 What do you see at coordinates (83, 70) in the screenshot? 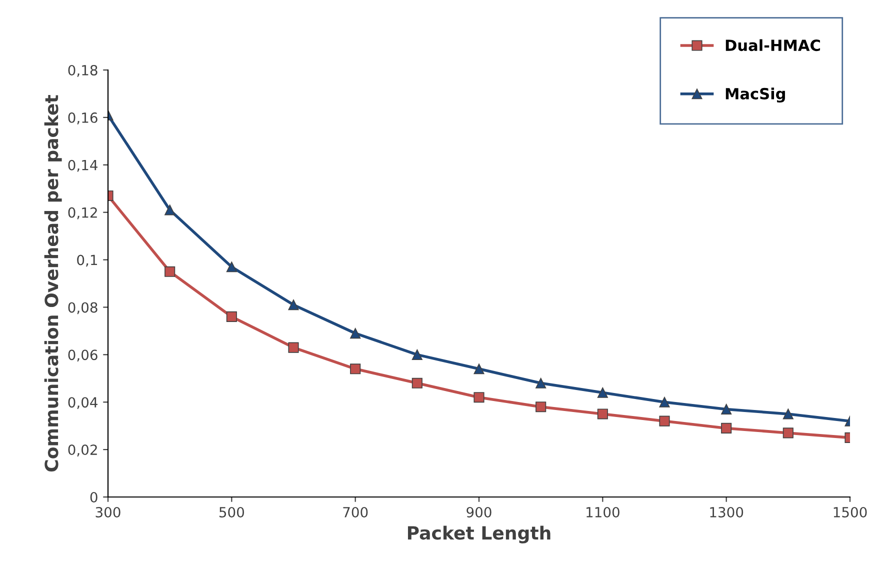
I see `y-tick-label: 0,18` at bounding box center [83, 70].